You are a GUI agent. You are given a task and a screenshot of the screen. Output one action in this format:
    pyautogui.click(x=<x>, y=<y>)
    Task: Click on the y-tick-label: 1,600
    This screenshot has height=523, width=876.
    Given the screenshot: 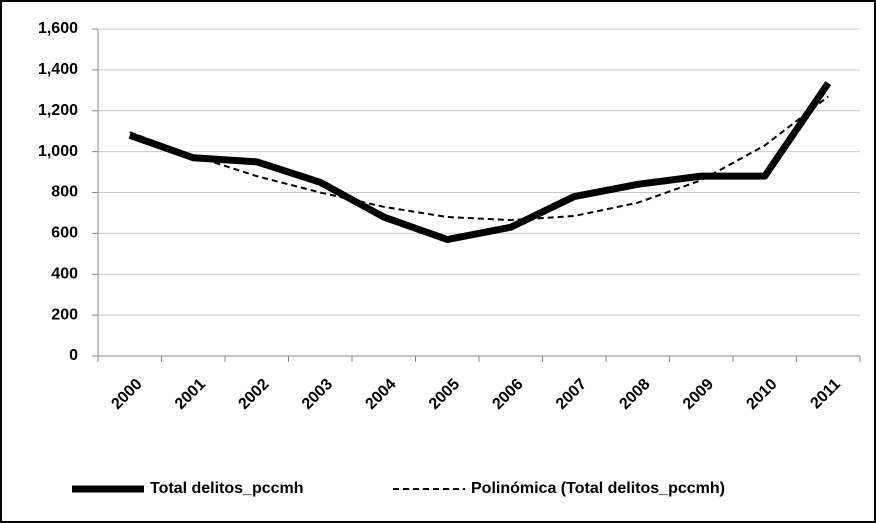 What is the action you would take?
    pyautogui.click(x=58, y=28)
    